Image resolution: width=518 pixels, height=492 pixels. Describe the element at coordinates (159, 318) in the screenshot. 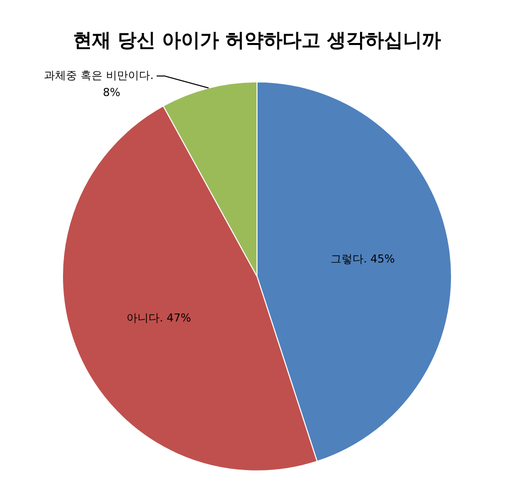

I see `slice-label: 아니다. 47%` at that location.